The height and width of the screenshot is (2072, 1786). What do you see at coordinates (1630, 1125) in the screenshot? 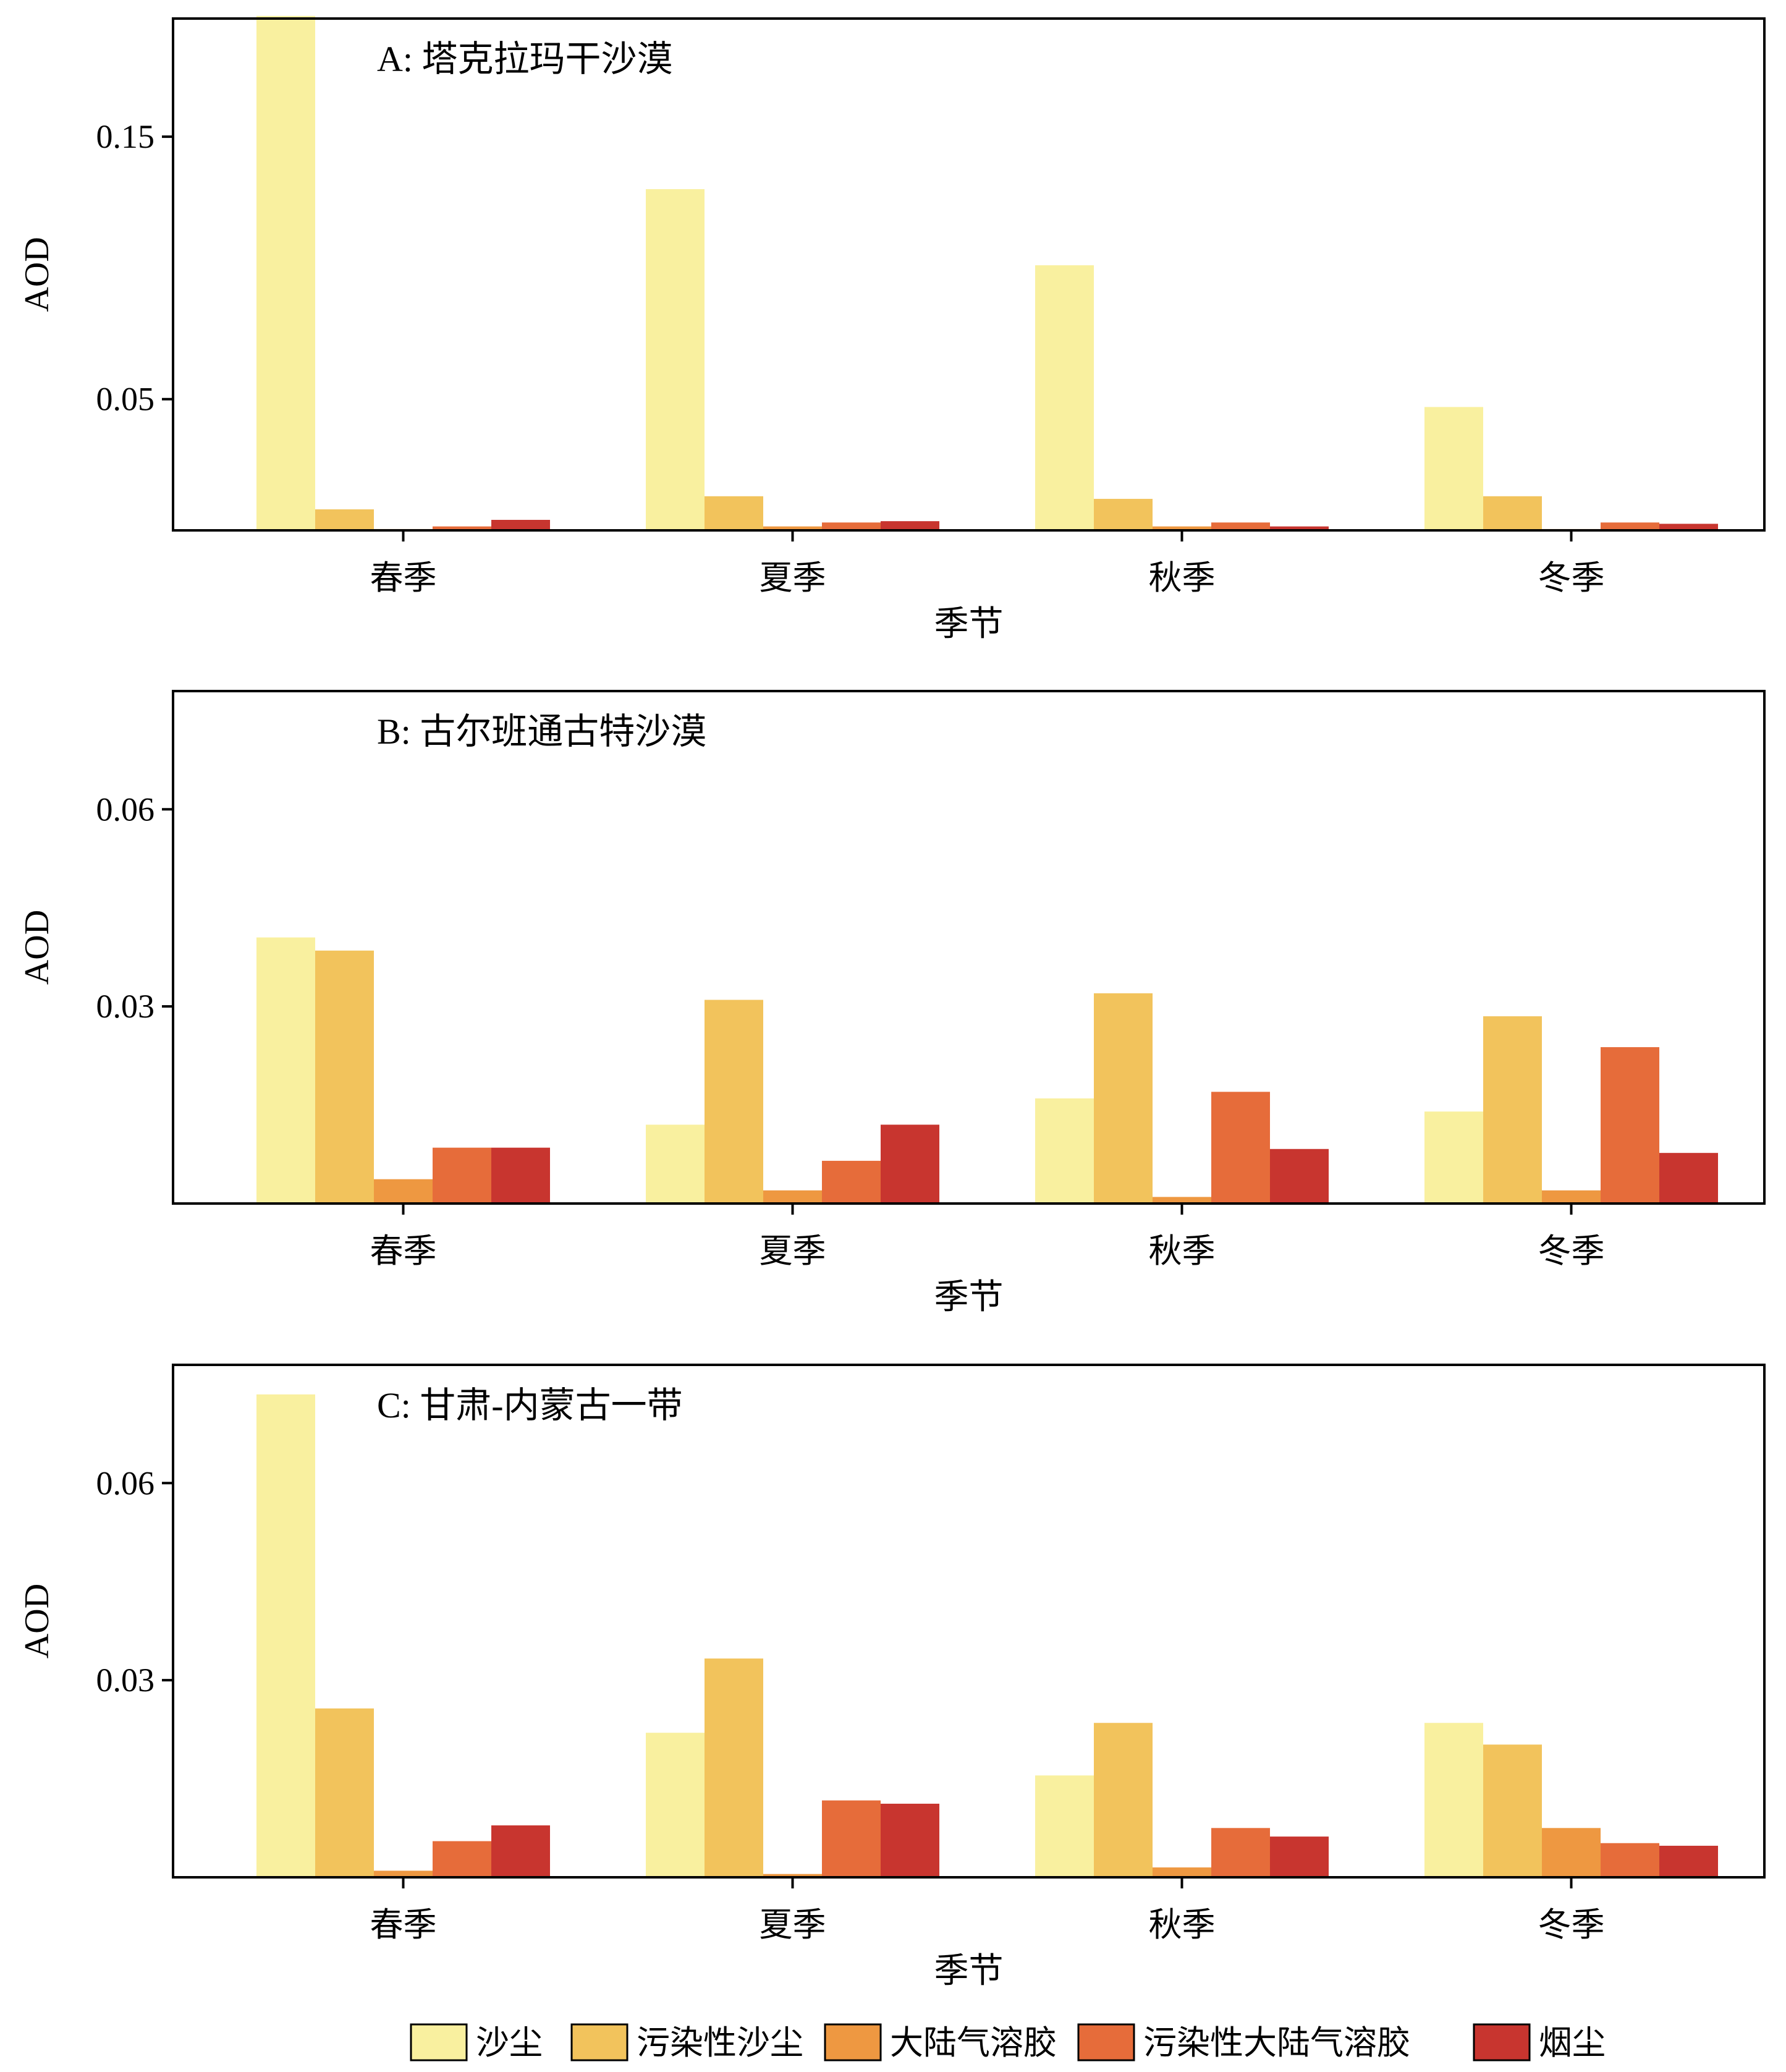
I see `bar-2-污染性大陆气溶胶-冬季` at bounding box center [1630, 1125].